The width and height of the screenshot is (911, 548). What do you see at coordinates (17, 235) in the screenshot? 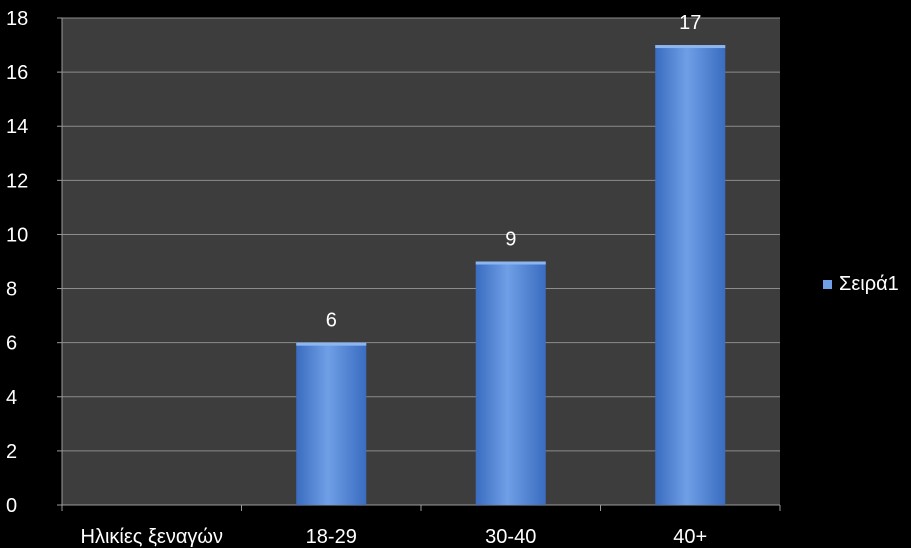
I see `y-tick-label: 10` at bounding box center [17, 235].